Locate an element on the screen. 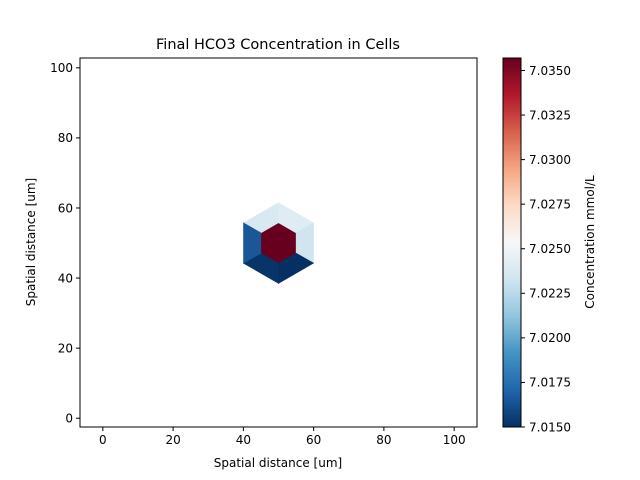 This screenshot has height=480, width=640. x-tick-label: 20 is located at coordinates (172, 440).